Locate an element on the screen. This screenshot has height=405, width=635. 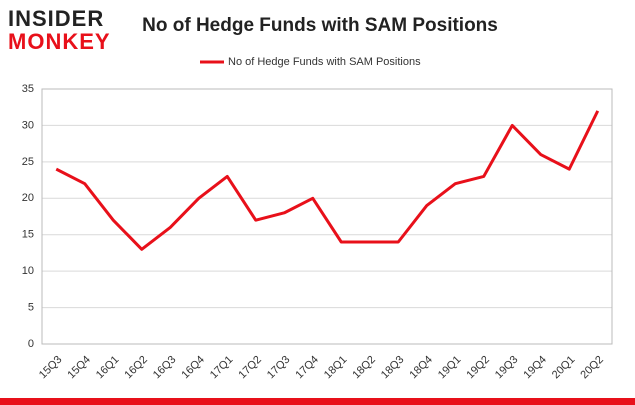
brand-line2: MONKEY is located at coordinates (59, 41).